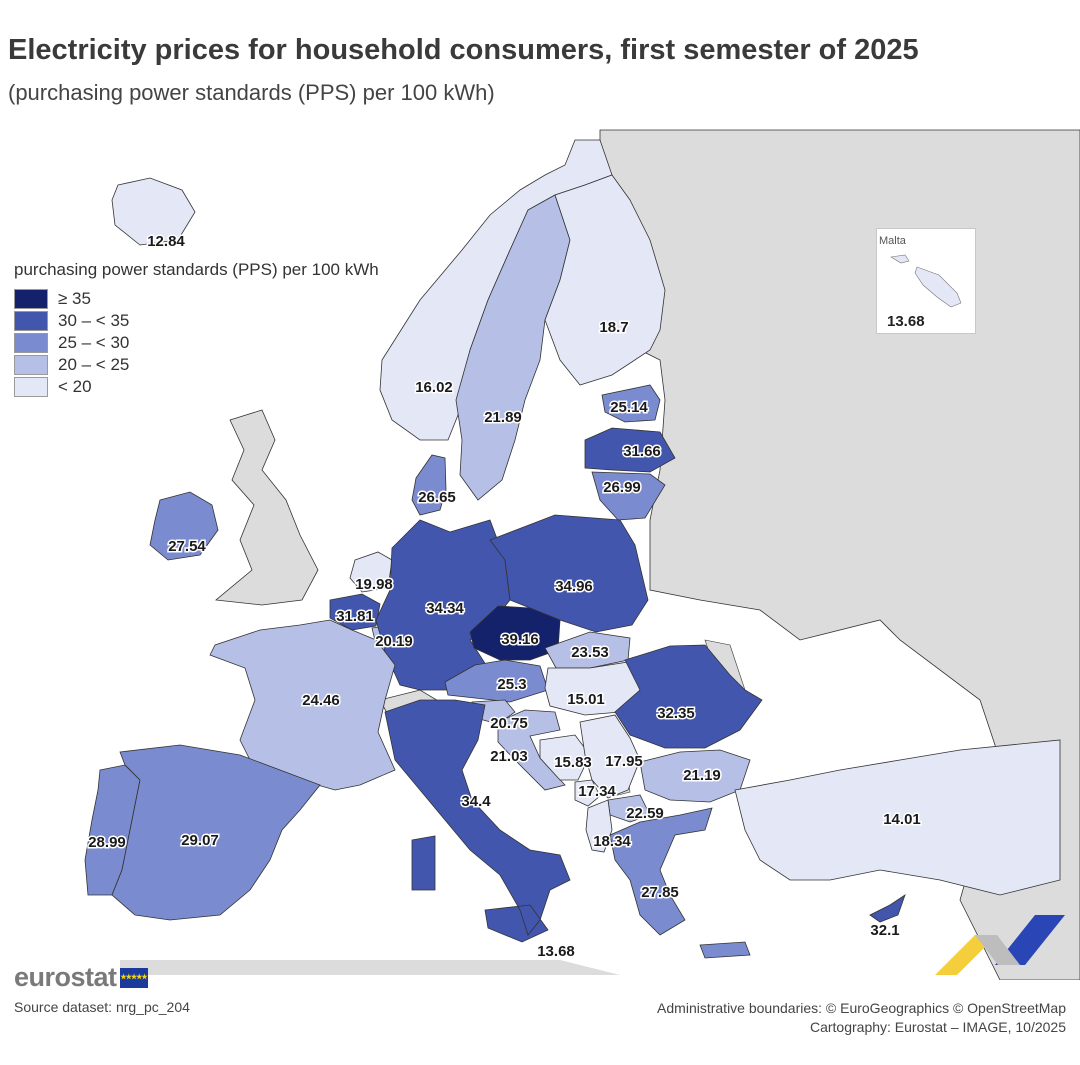 This screenshot has width=1080, height=1065. I want to click on legend-label: < 20, so click(75, 386).